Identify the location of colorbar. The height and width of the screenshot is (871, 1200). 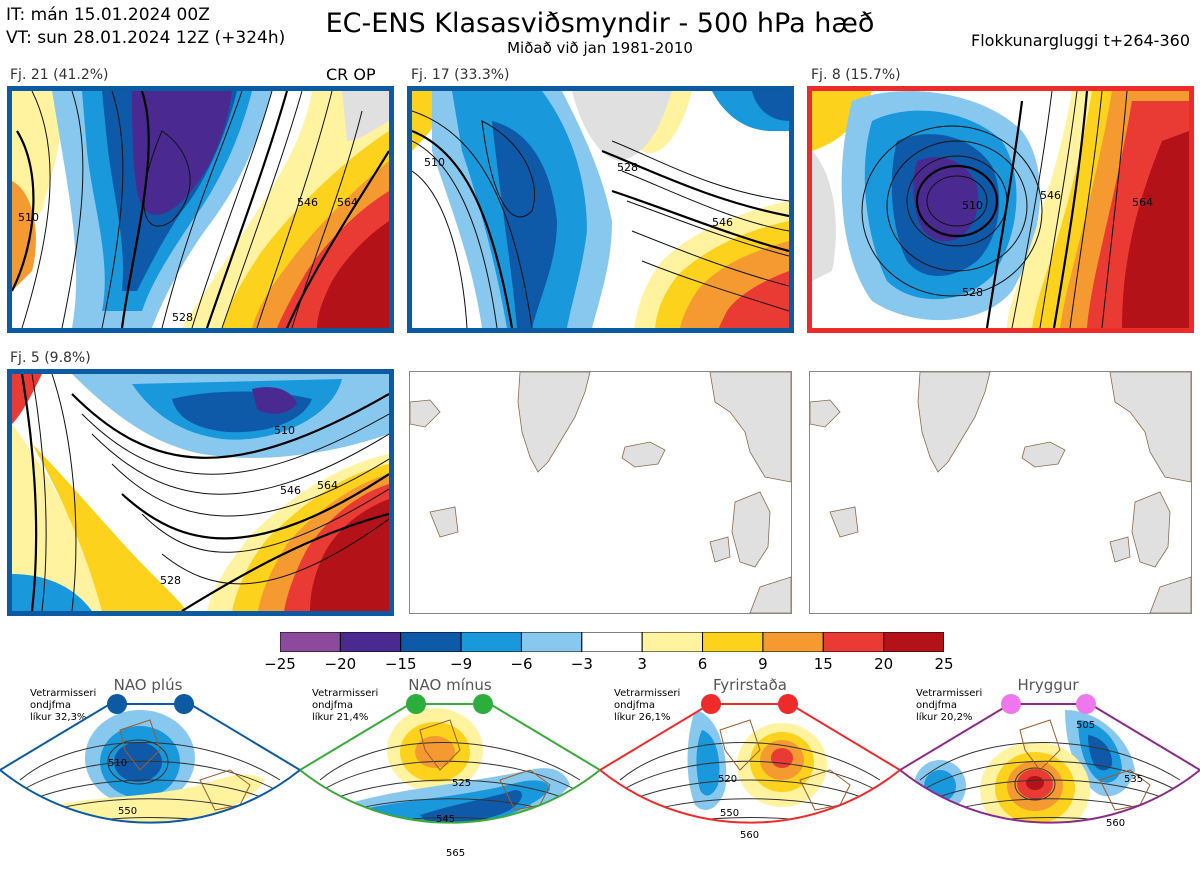
(612, 643).